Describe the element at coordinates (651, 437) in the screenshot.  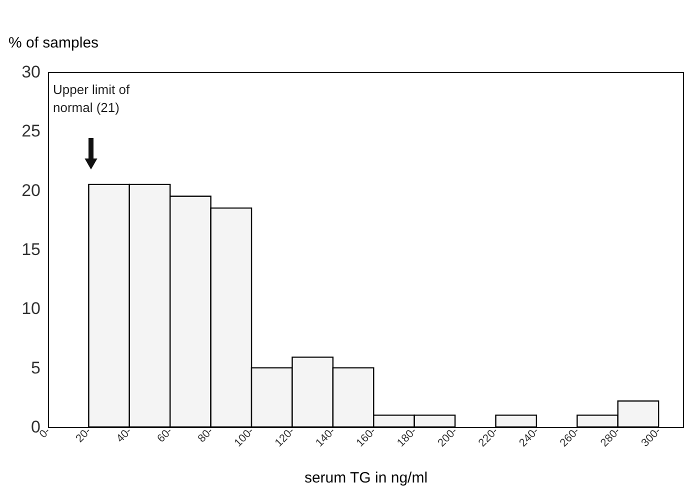
I see `x-tick-label: 300-` at that location.